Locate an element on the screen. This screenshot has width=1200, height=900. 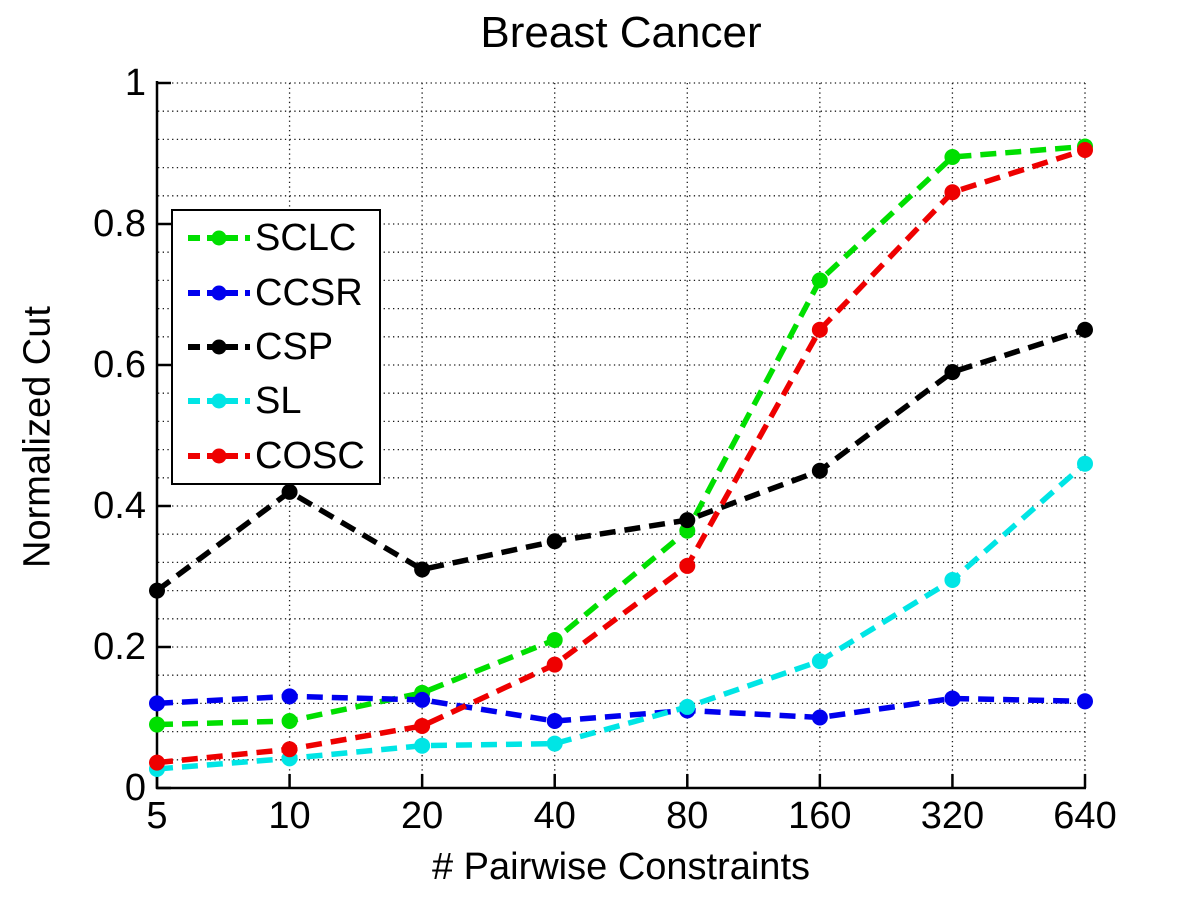
x-tick-label: 40 is located at coordinates (554, 816).